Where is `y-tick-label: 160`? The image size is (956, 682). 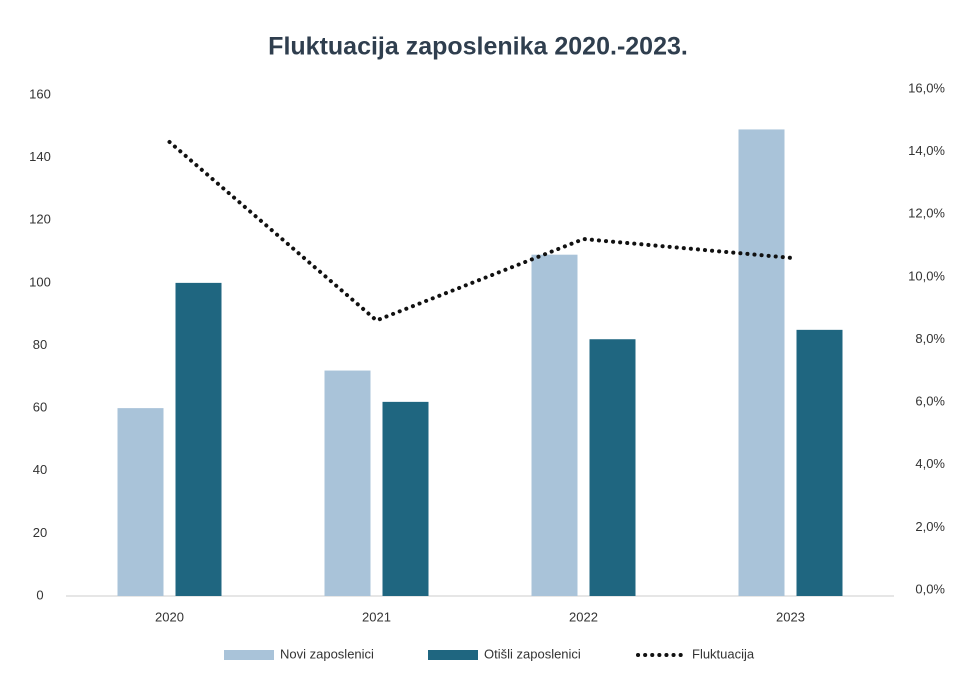
y-tick-label: 160 is located at coordinates (40, 93).